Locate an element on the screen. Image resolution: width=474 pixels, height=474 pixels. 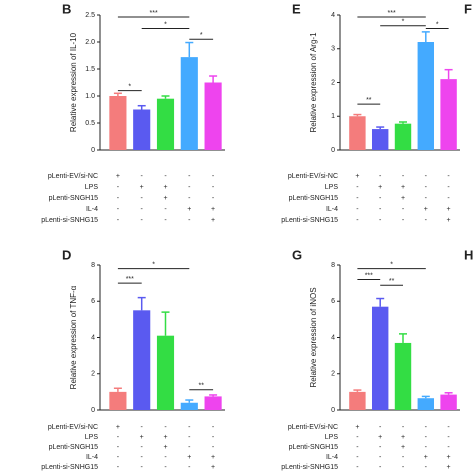
y-tick-label: 3 is located at coordinates (333, 49).